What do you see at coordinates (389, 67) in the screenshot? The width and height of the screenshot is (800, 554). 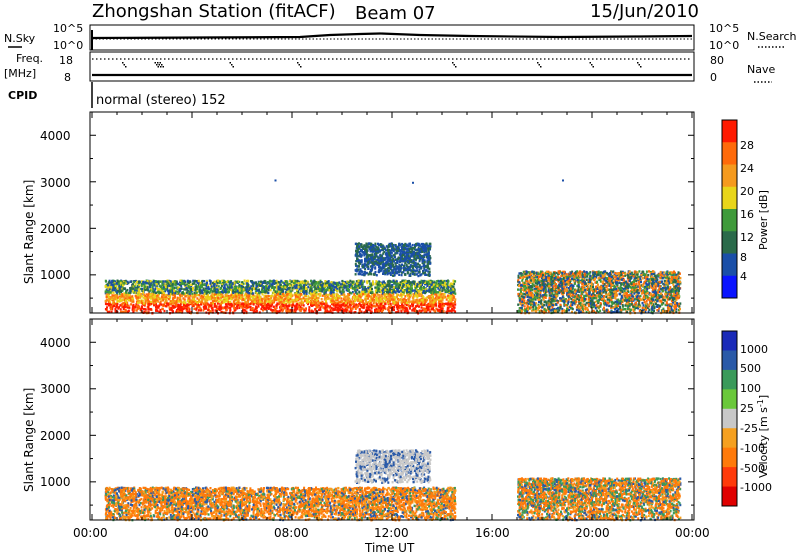 I see `freq-nave-panel: Freq. [MHz] 18 8 80 0 Nave` at bounding box center [389, 67].